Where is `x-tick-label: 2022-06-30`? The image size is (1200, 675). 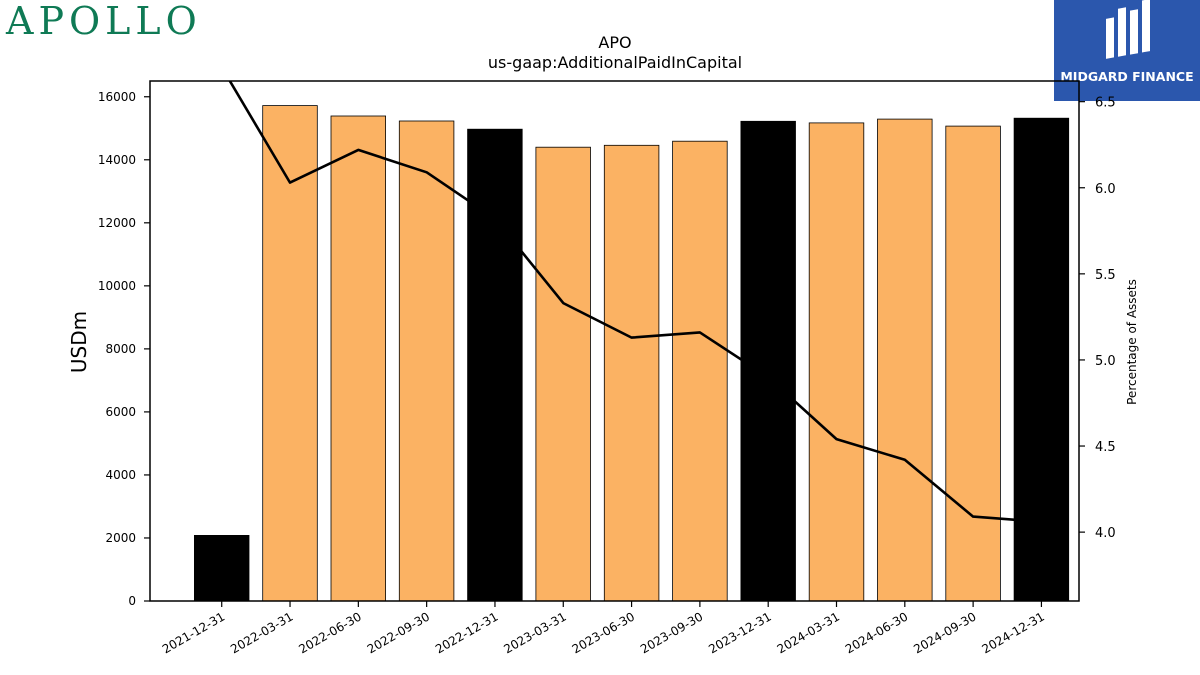 x-tick-label: 2022-06-30 is located at coordinates (329, 632).